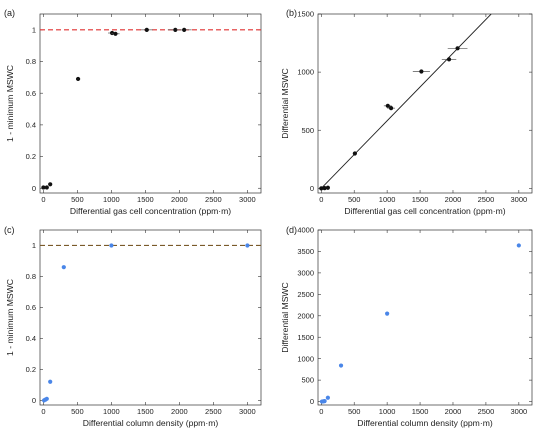  I want to click on y-tick-label: 2000, so click(305, 315).